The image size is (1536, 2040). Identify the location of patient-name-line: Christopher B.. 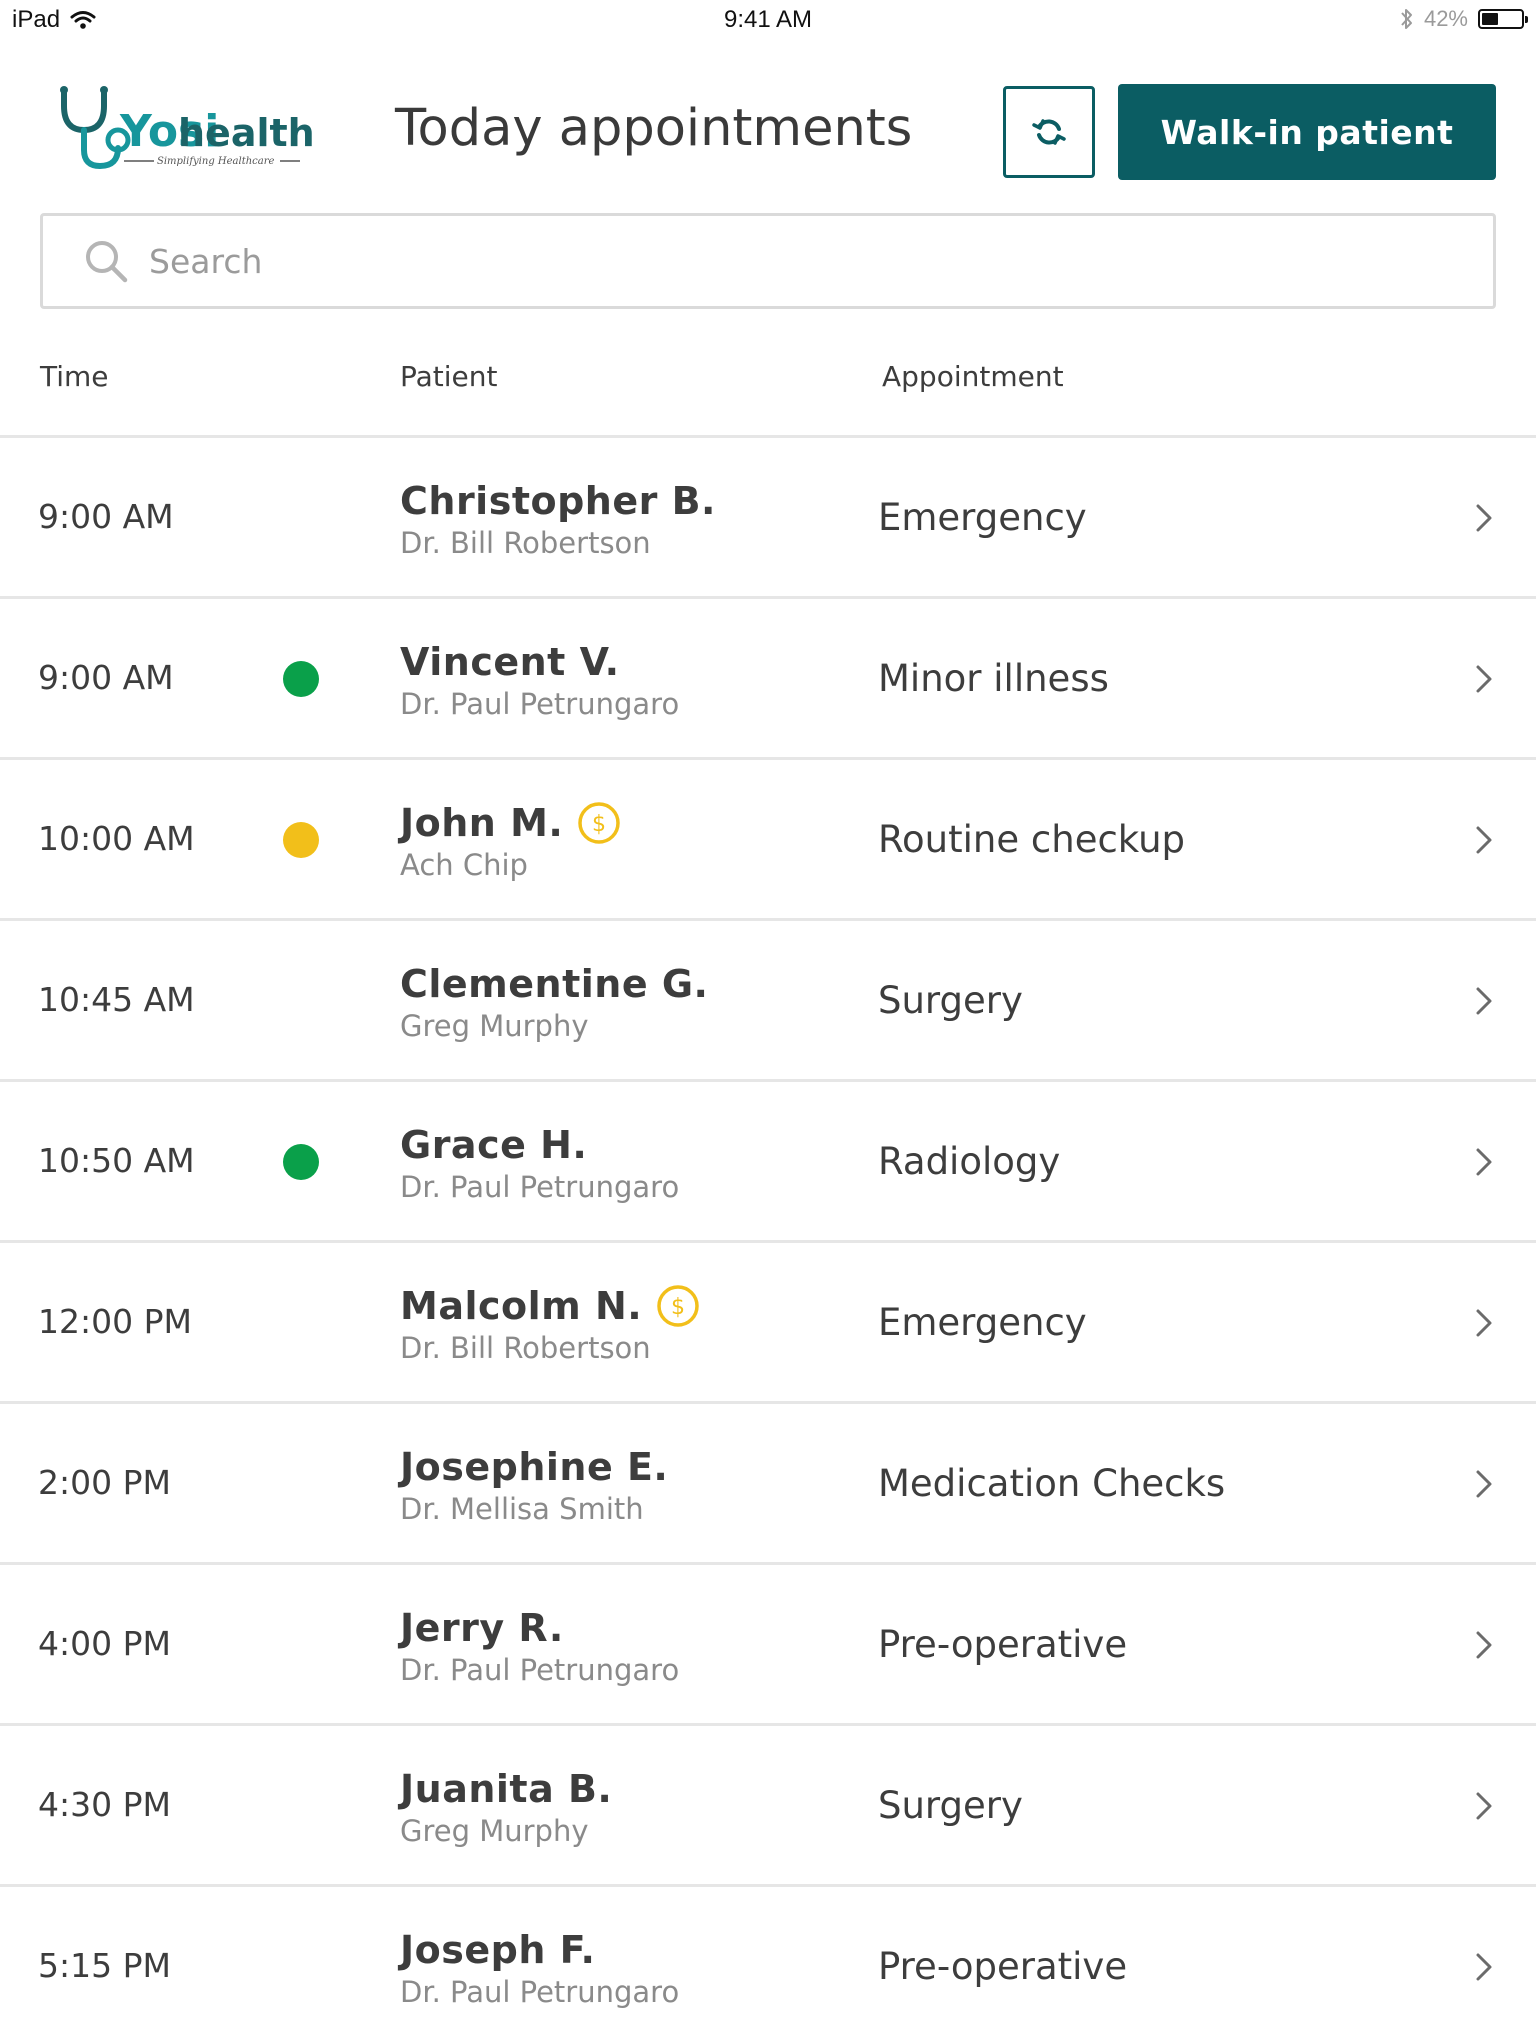
(558, 501).